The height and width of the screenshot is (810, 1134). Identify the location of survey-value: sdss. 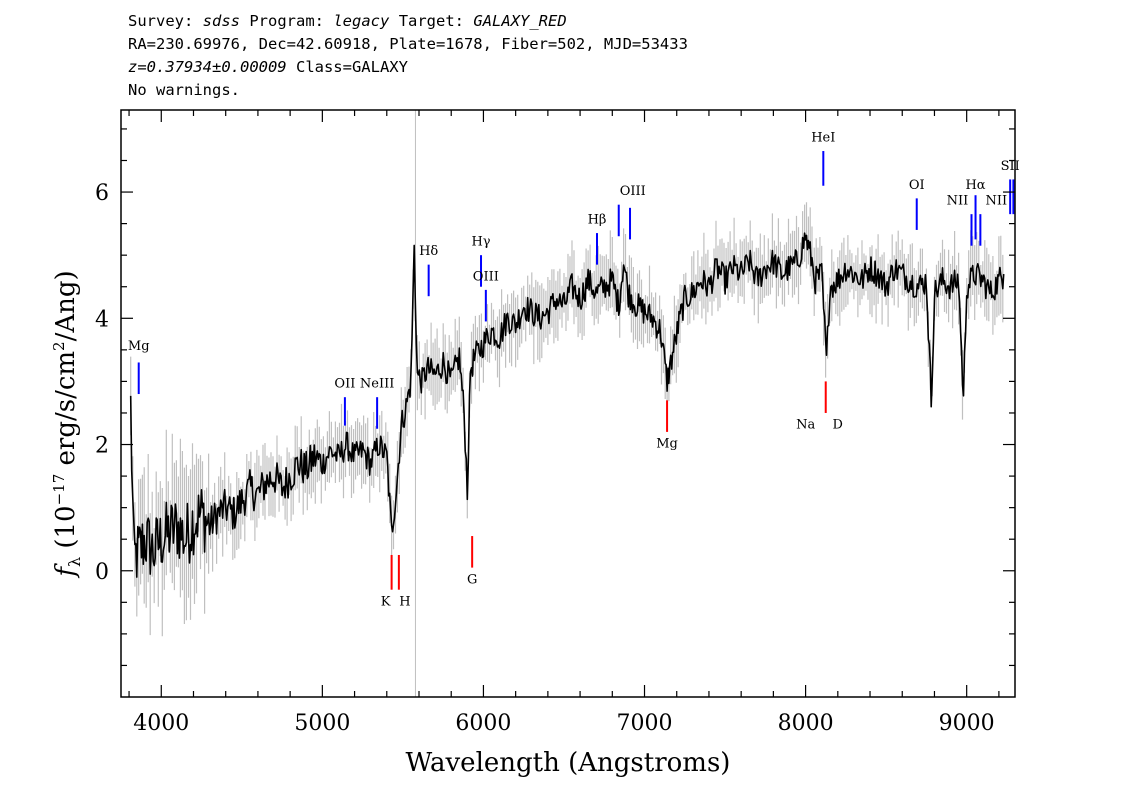
(221, 21).